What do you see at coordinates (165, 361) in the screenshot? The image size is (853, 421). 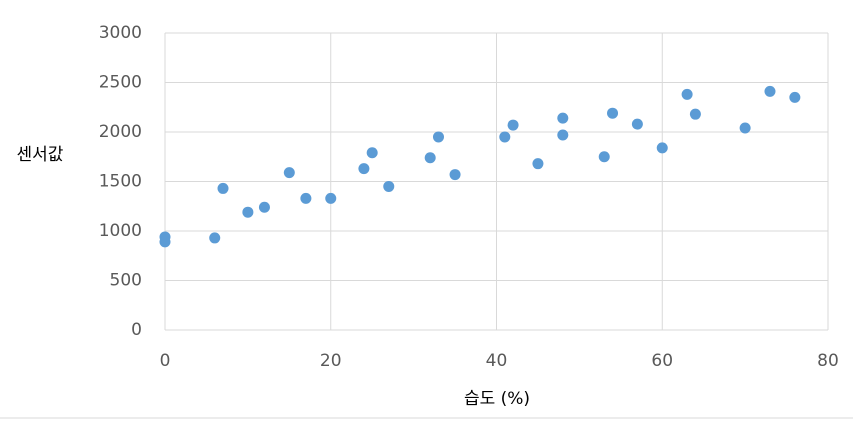 I see `x-tick-label: 0` at bounding box center [165, 361].